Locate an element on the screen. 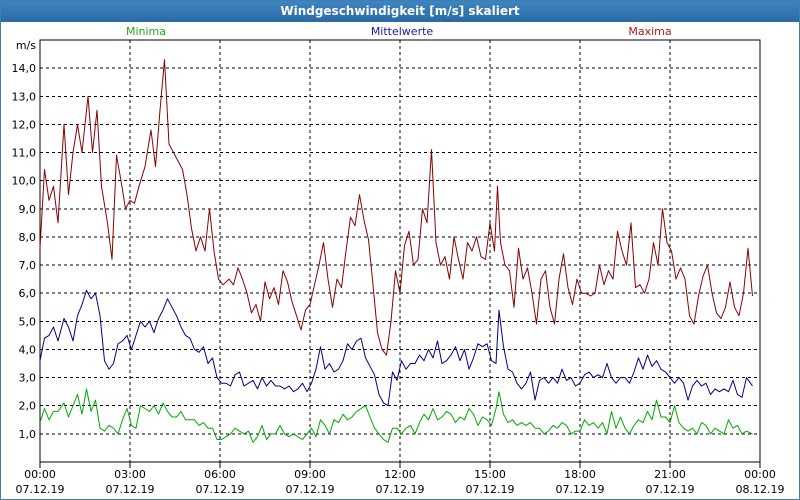 The image size is (800, 500). x-tick-time: 09:00 is located at coordinates (310, 474).